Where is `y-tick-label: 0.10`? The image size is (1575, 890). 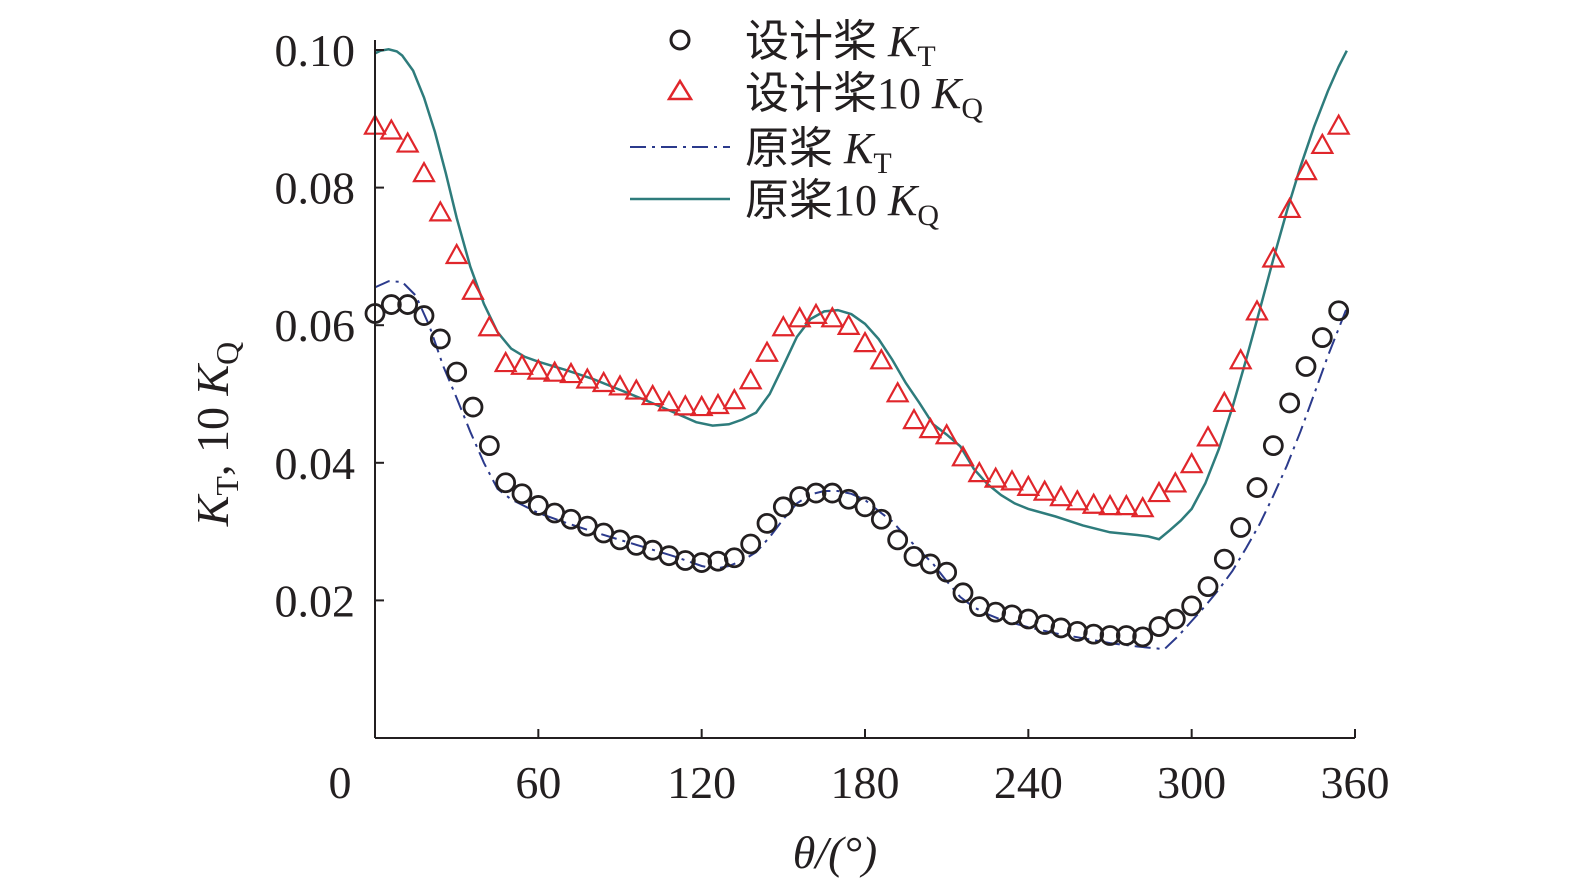
y-tick-label: 0.10 is located at coordinates (315, 50).